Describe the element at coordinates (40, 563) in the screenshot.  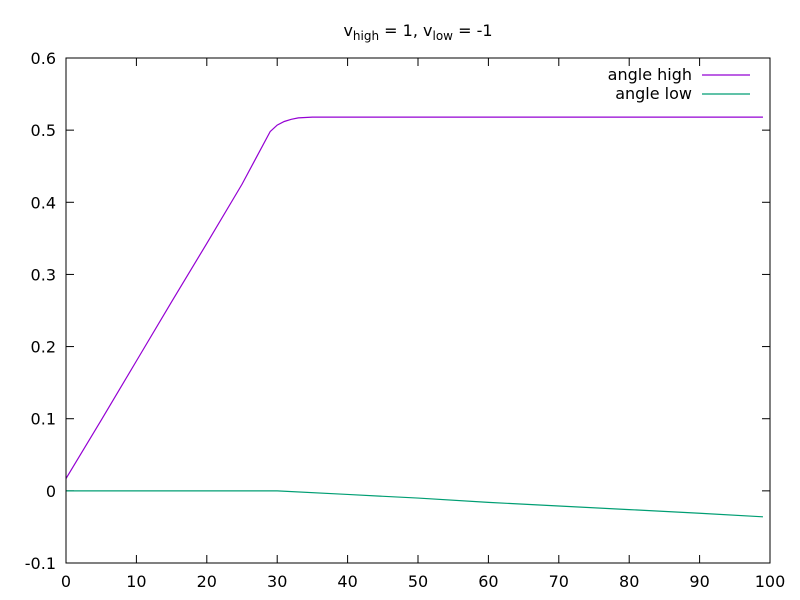
I see `y-tick-label: -0.1` at that location.